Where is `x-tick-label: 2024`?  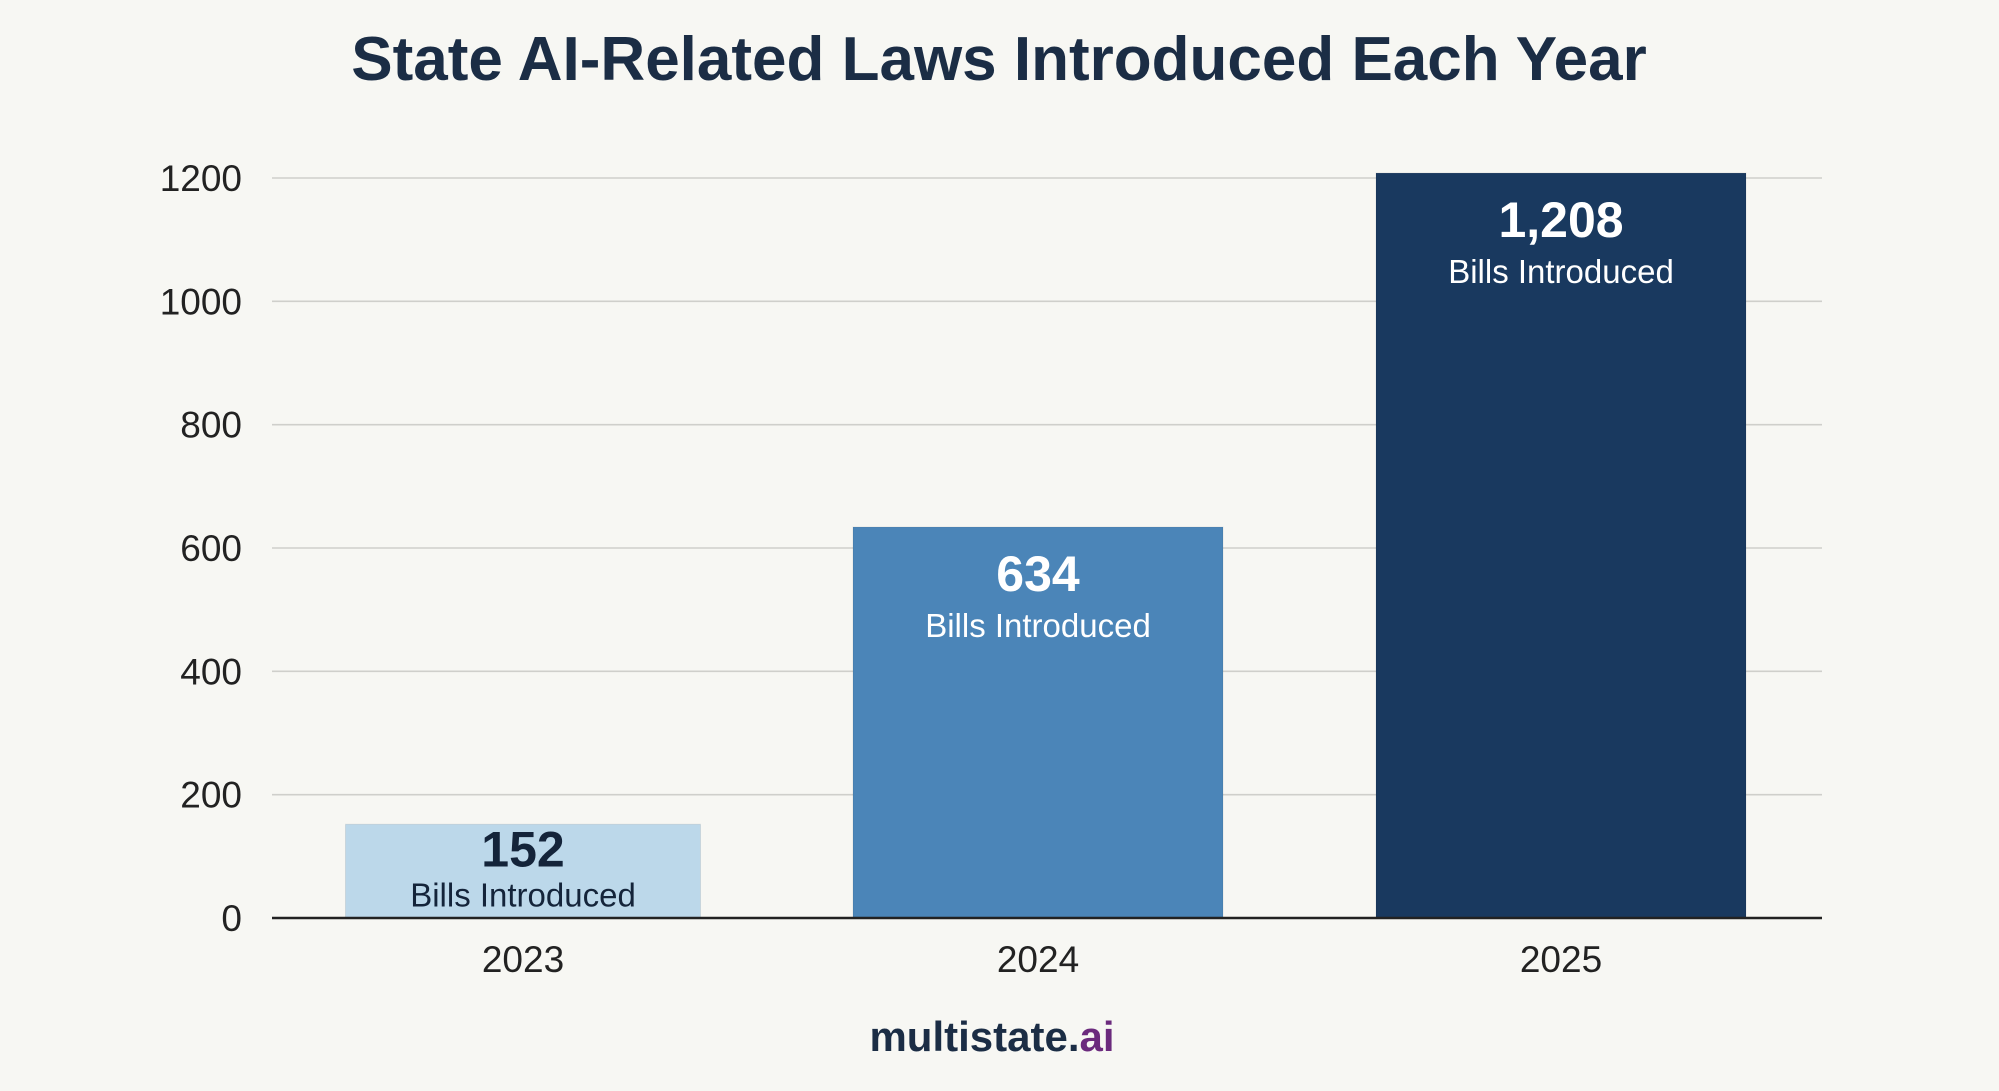
x-tick-label: 2024 is located at coordinates (1038, 959).